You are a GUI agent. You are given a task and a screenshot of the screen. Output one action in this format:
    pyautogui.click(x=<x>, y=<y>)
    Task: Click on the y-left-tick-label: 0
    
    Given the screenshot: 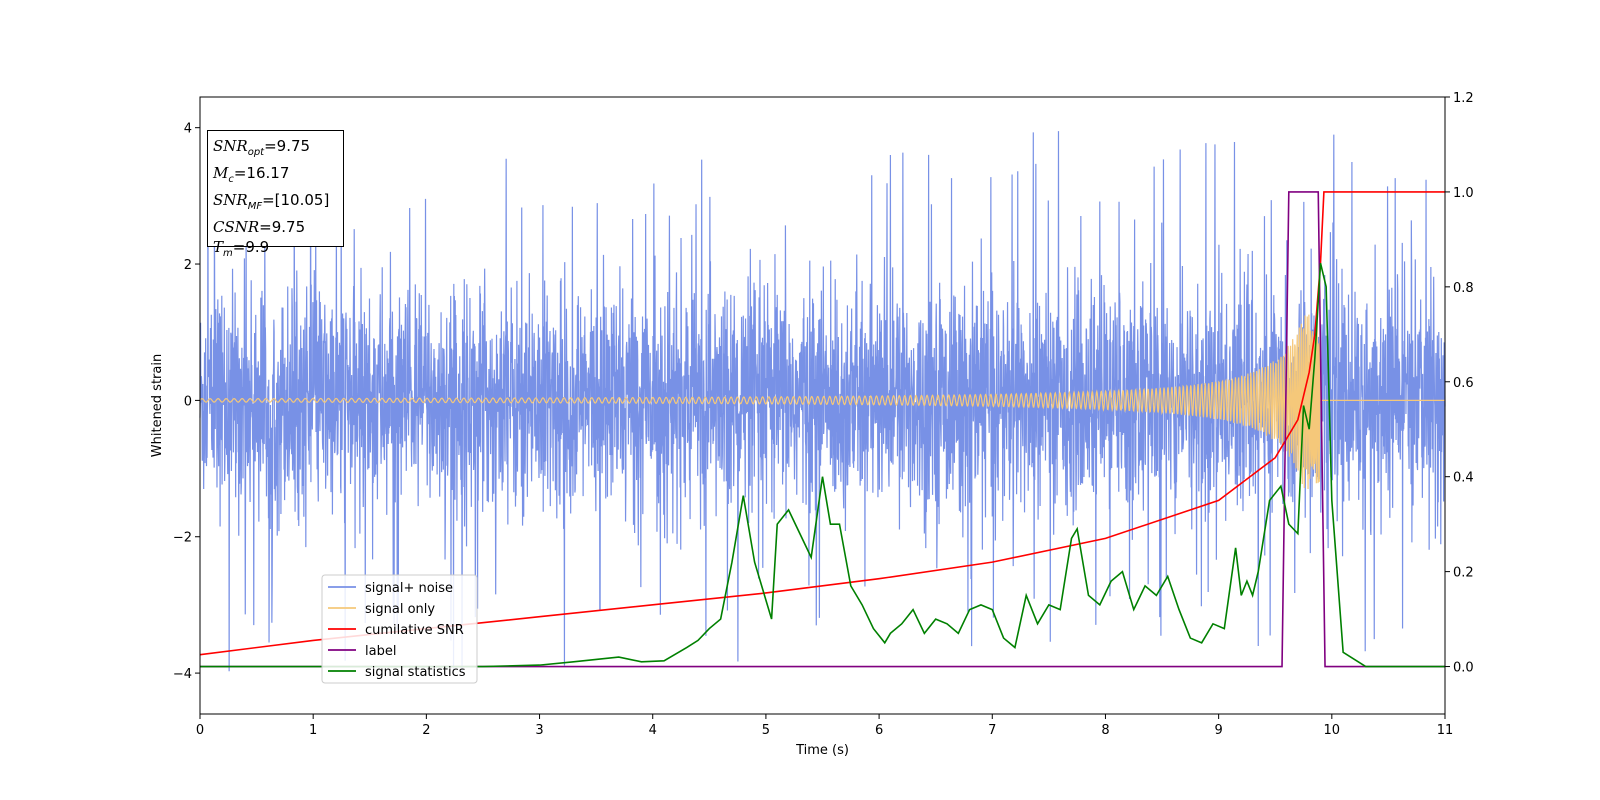 What is the action you would take?
    pyautogui.click(x=188, y=401)
    